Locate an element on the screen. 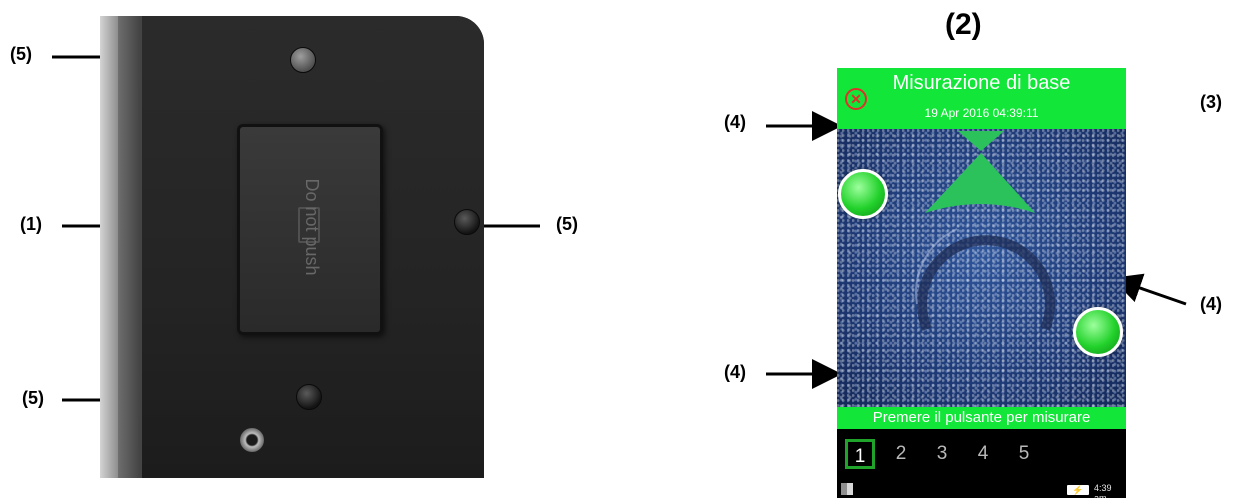 This screenshot has width=1249, height=498. battery-cover: Do not push is located at coordinates (310, 229).